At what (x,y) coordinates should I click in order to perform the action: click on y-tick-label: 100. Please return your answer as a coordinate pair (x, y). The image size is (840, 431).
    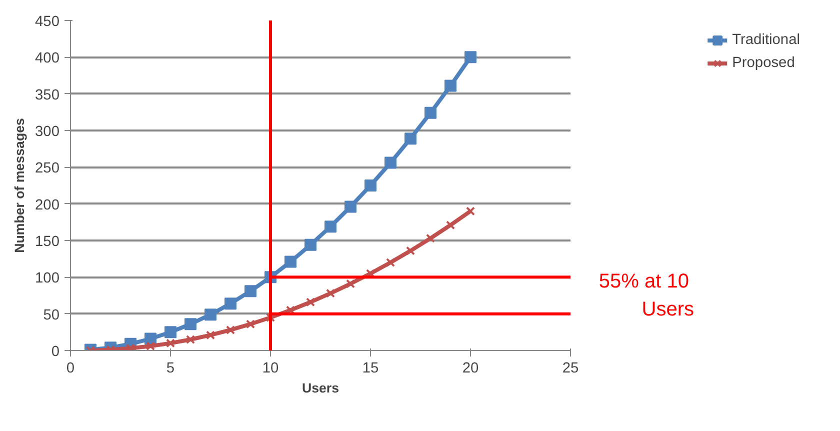
    Looking at the image, I should click on (47, 278).